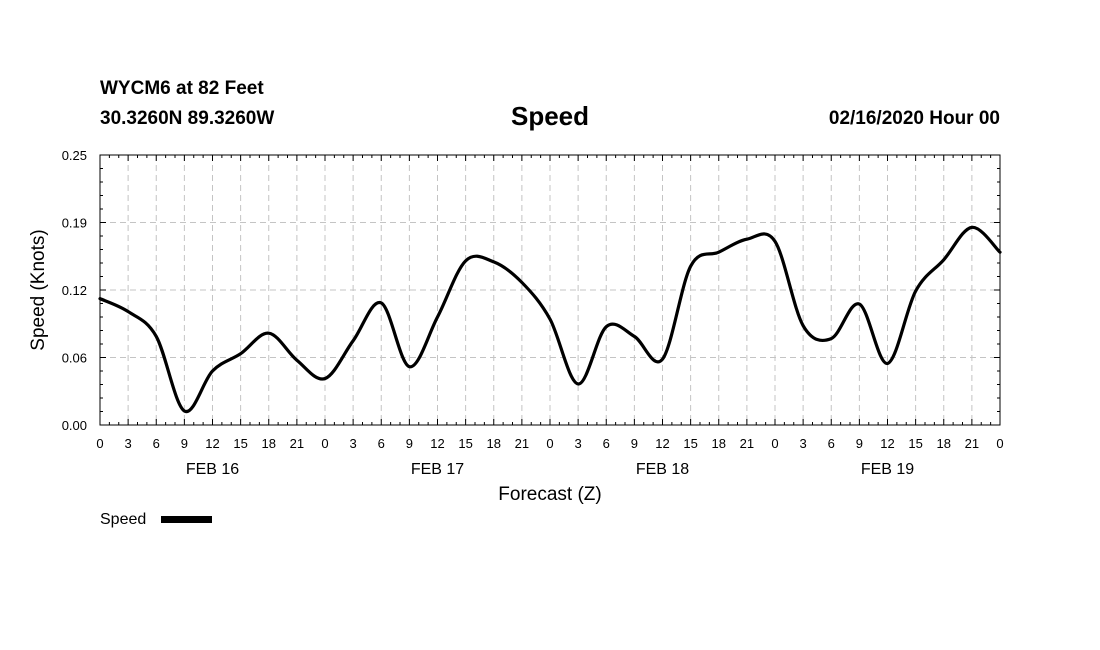 The image size is (1100, 650). What do you see at coordinates (887, 469) in the screenshot?
I see `day-label: FEB 19` at bounding box center [887, 469].